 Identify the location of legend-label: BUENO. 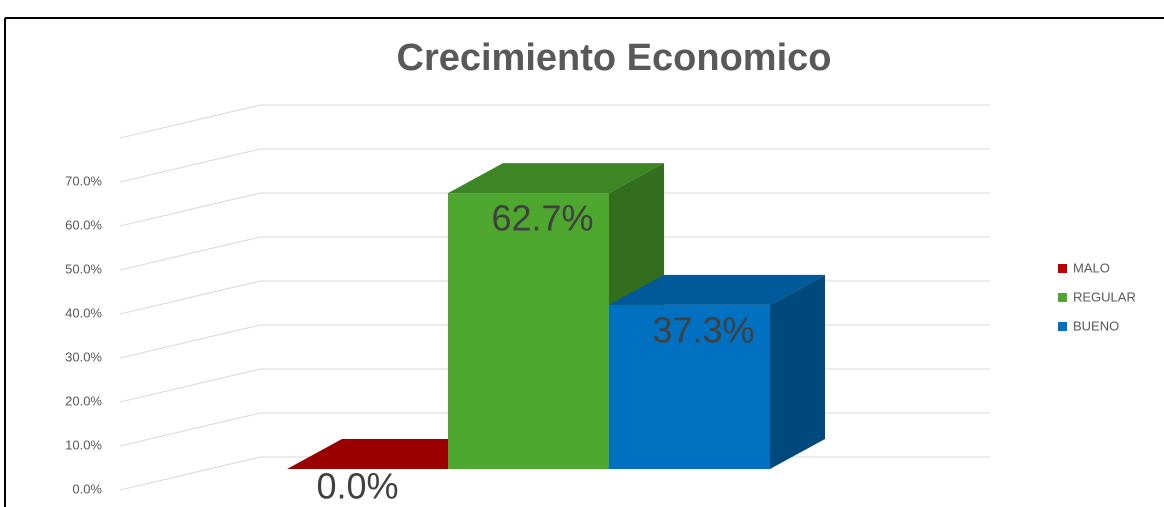
(1096, 325).